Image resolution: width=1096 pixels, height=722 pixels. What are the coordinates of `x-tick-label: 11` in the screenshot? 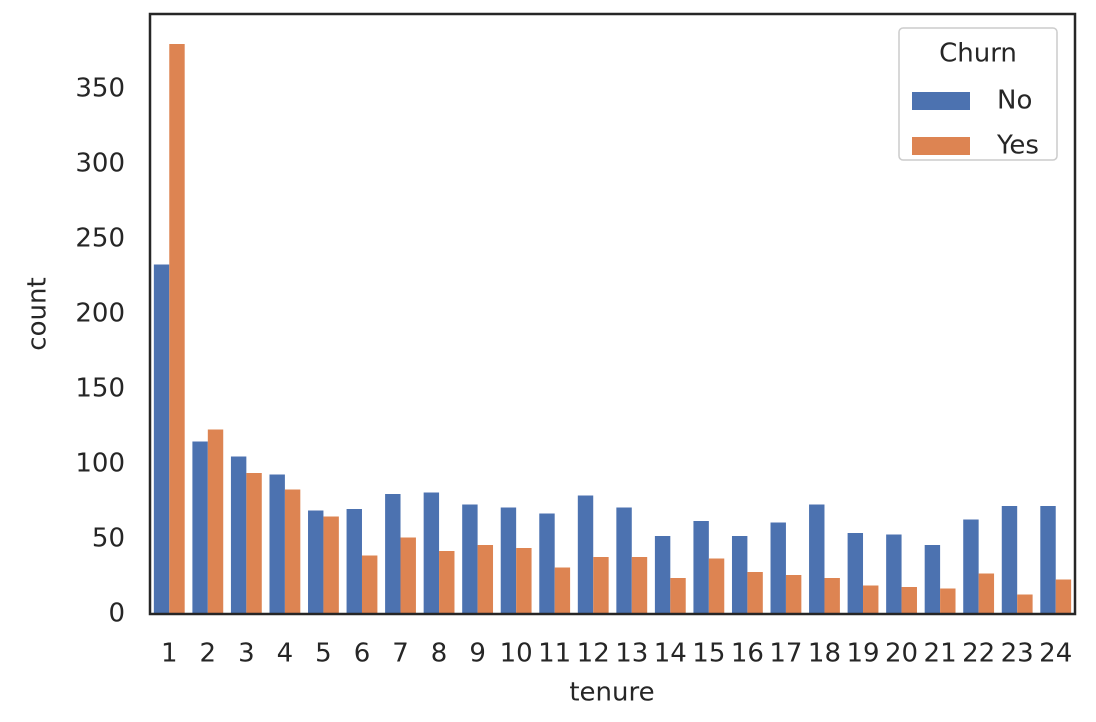 It's located at (554, 654).